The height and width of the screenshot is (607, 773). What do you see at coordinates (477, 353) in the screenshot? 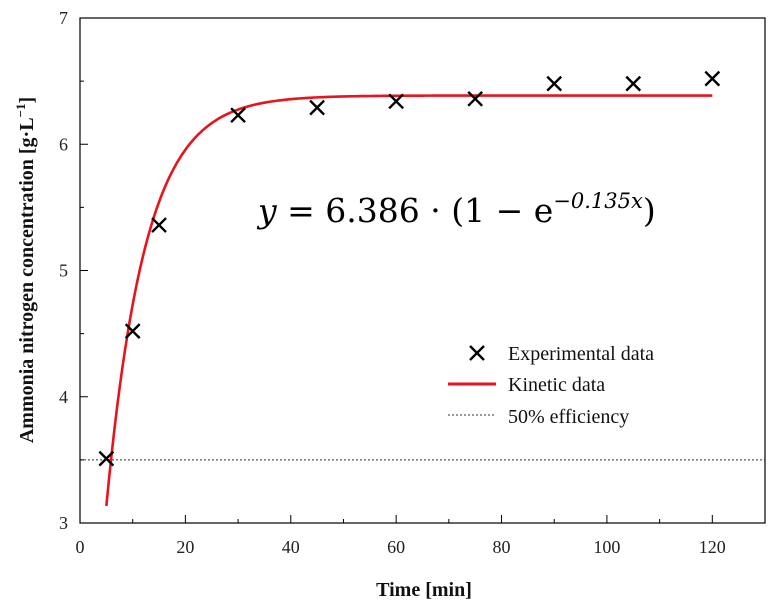
I see `legend-marker-experimental` at bounding box center [477, 353].